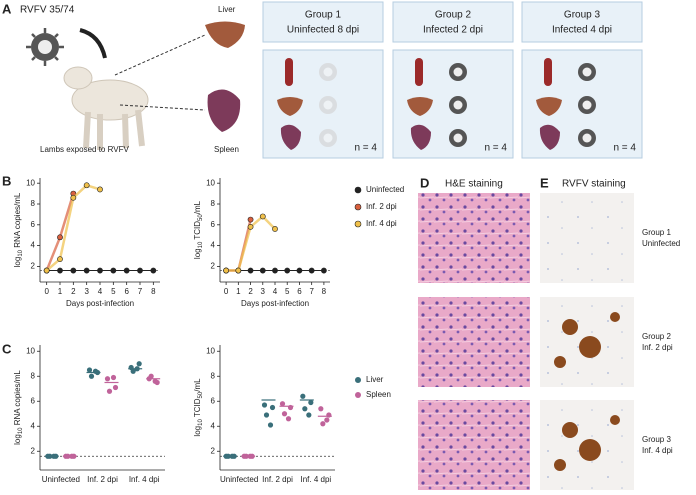 This screenshot has width=696, height=495. I want to click on he-image, so click(474, 238).